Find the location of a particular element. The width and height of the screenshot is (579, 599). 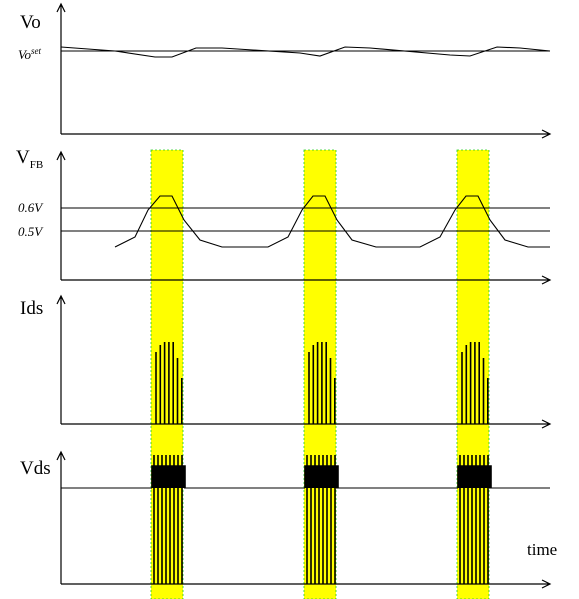

time-axis-label: time is located at coordinates (542, 549).